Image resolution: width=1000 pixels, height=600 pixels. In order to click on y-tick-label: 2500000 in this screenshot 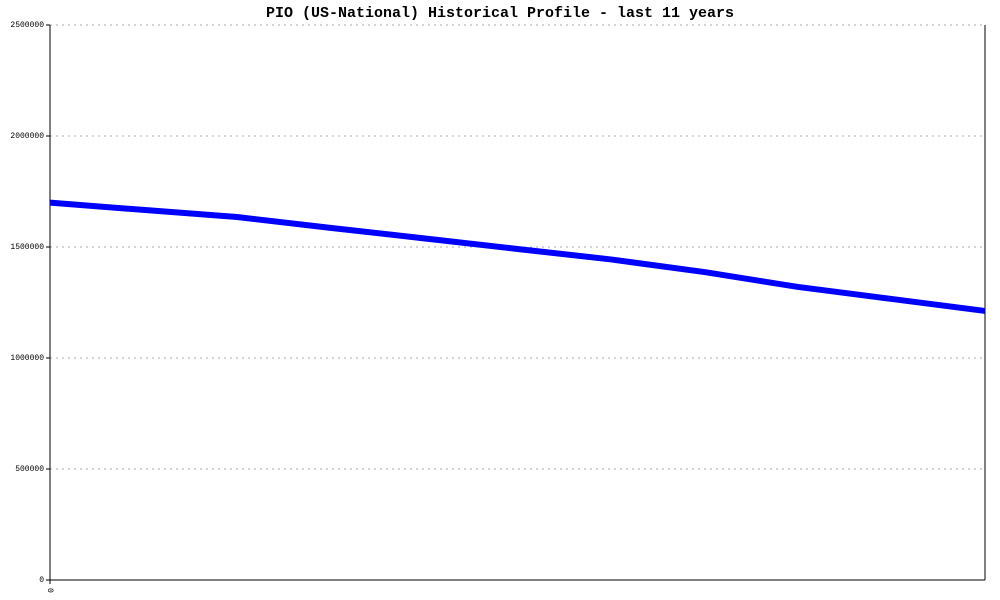, I will do `click(27, 25)`.